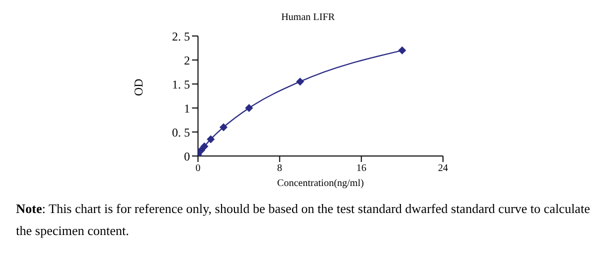  I want to click on x-tick-label: 8, so click(279, 168).